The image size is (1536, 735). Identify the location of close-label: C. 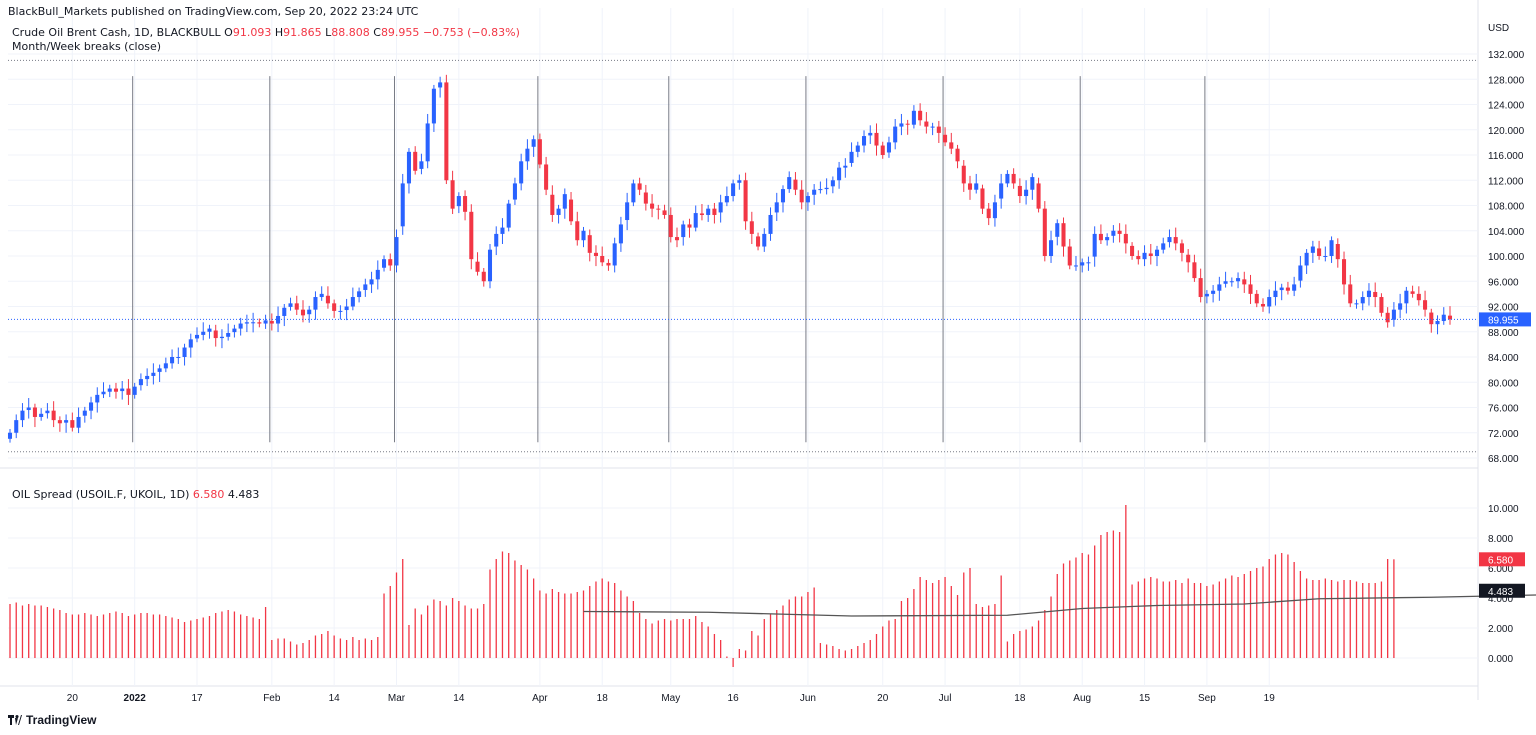
(377, 32).